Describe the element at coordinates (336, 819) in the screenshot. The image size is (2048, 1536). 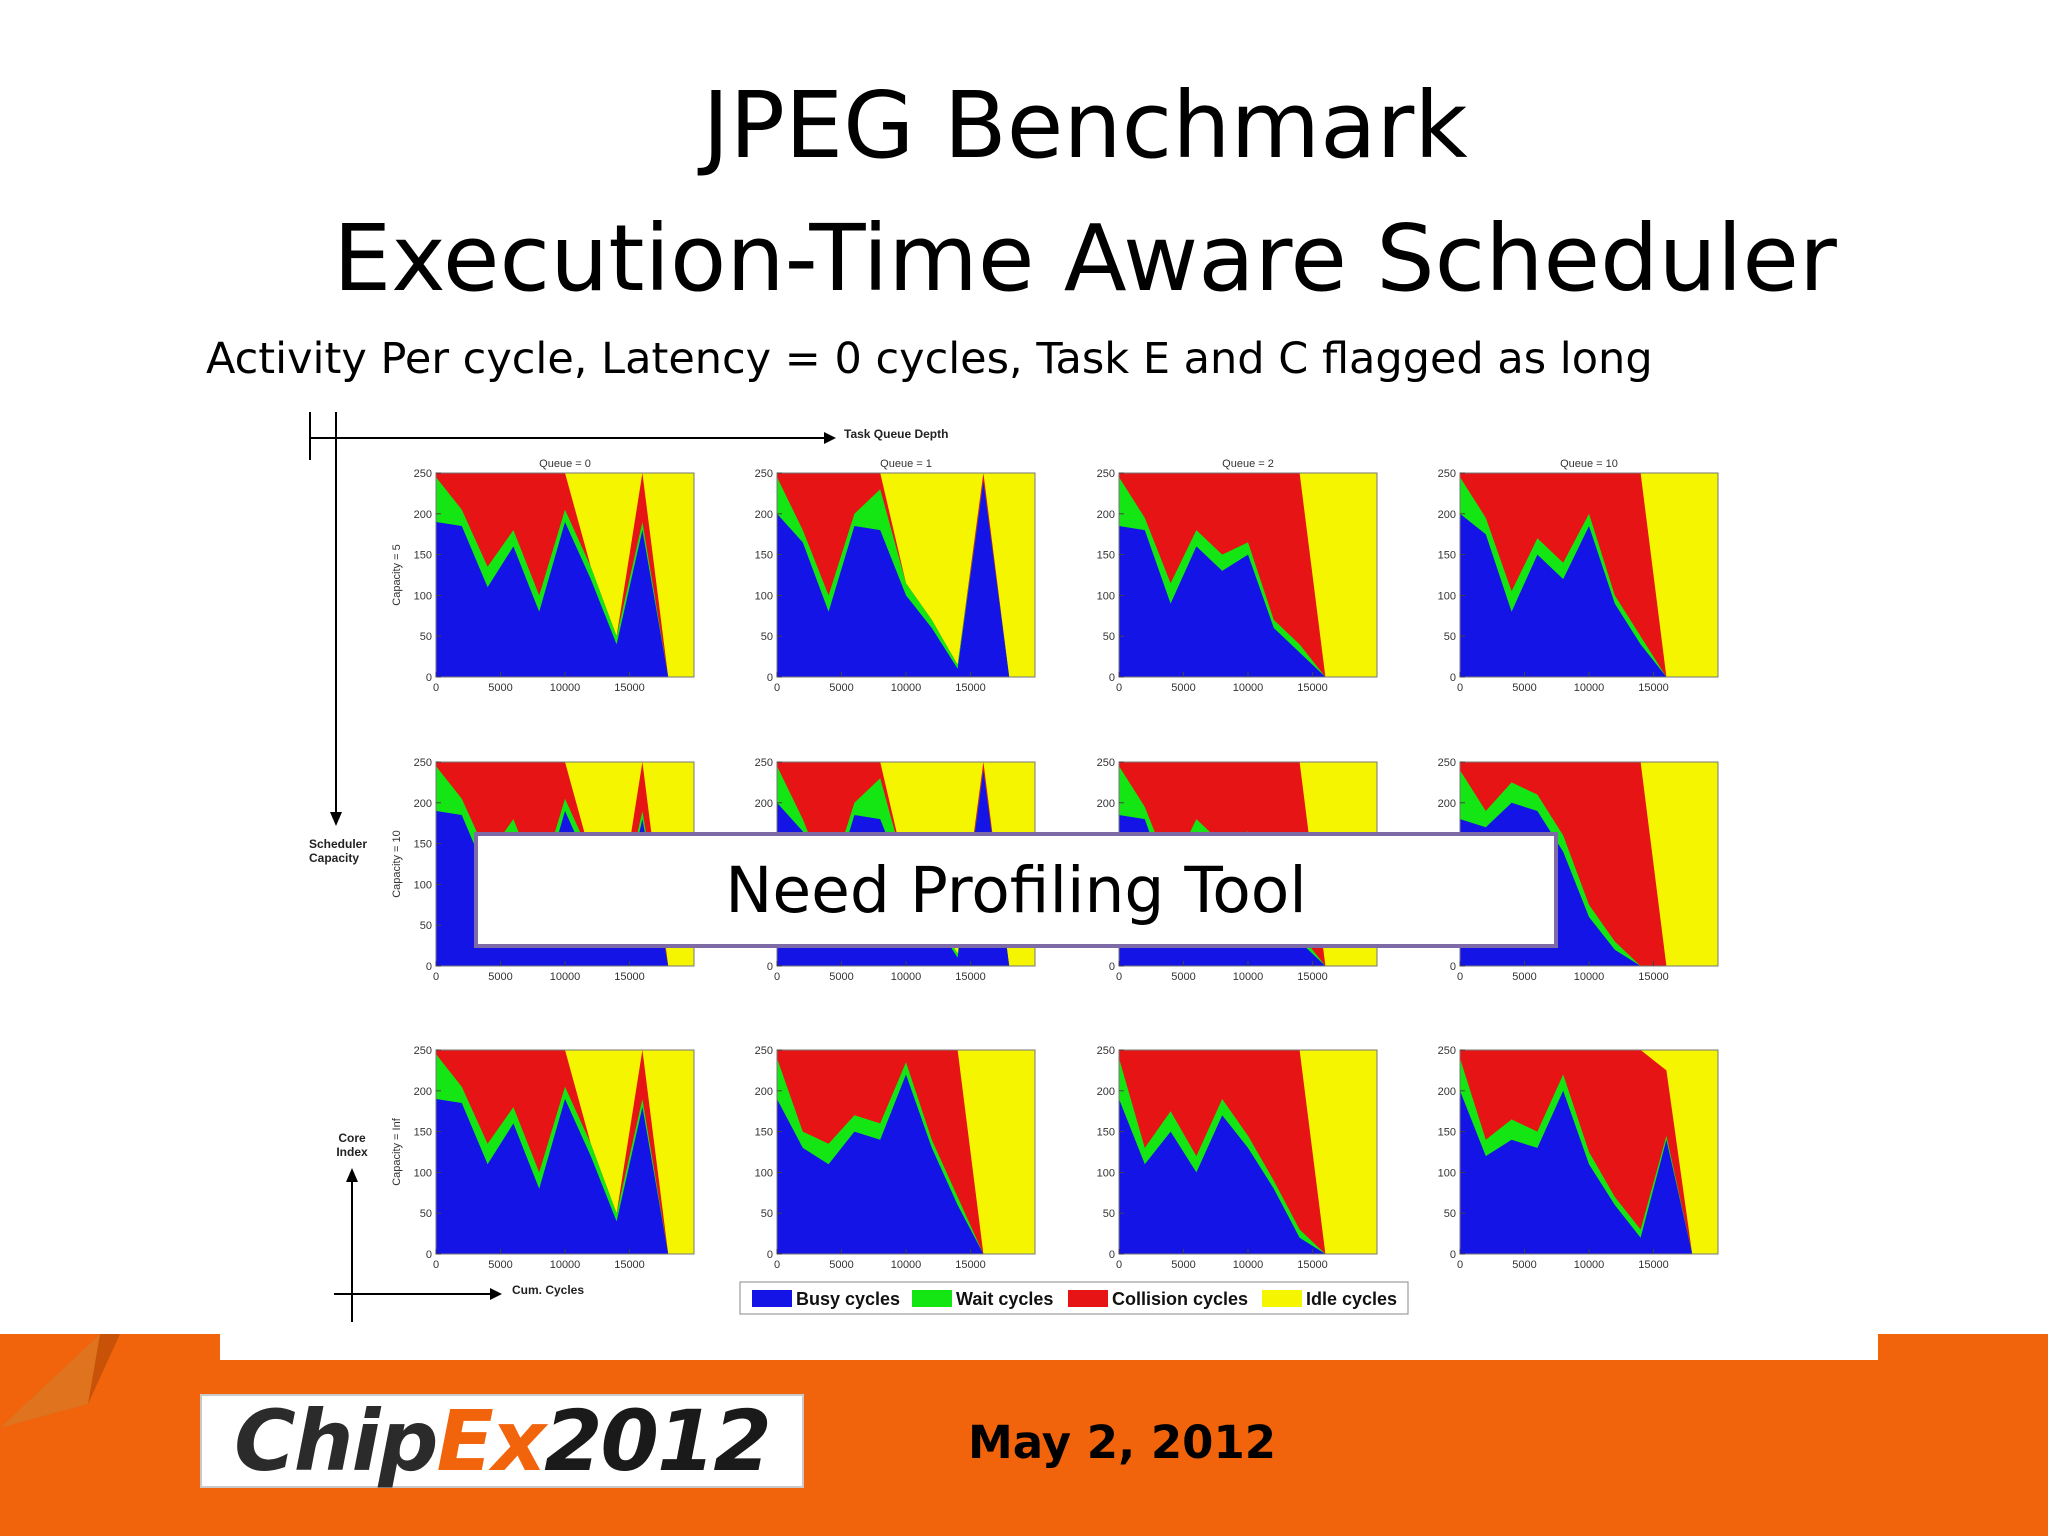
I see `scheduler-capacity-arrowhead` at that location.